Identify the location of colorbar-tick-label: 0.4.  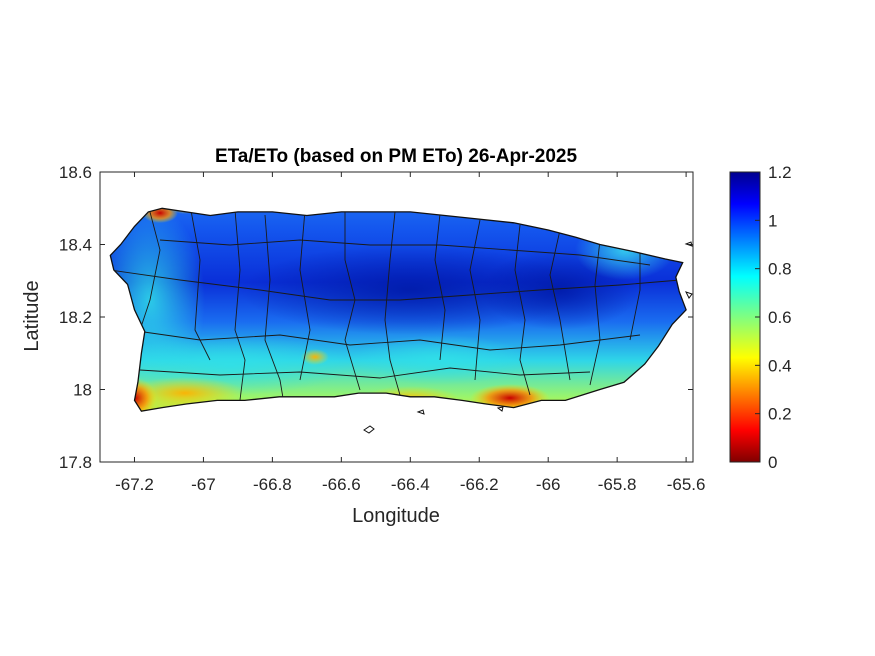
(780, 365).